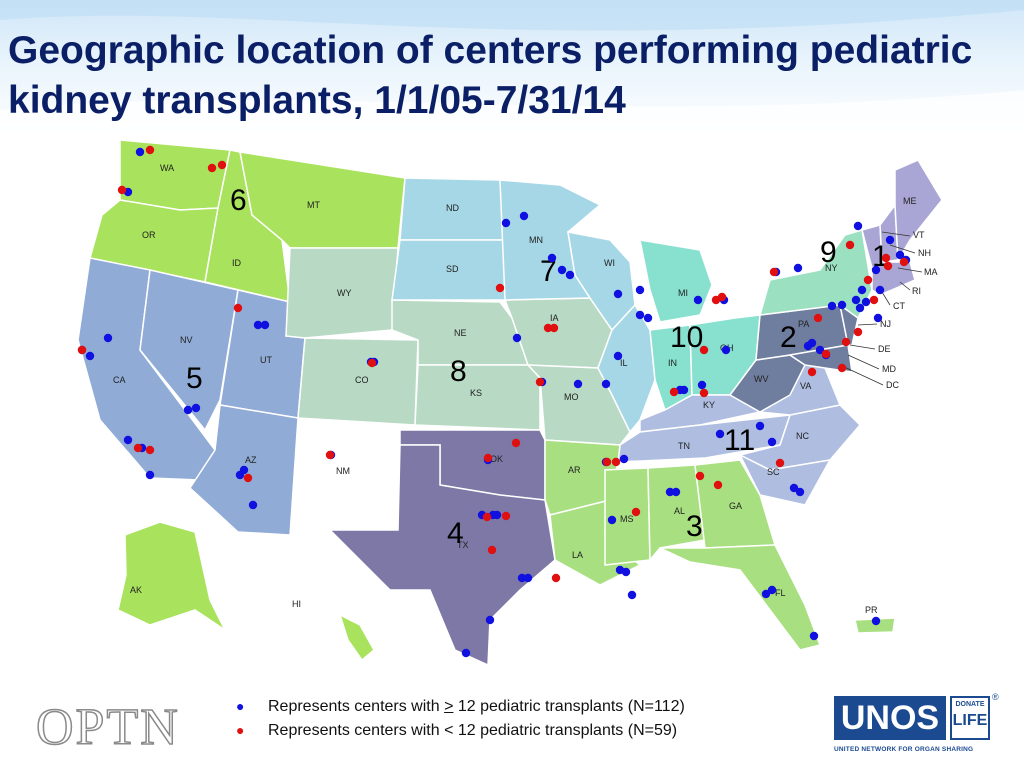 The height and width of the screenshot is (768, 1024). Describe the element at coordinates (571, 397) in the screenshot. I see `label-mo: MO` at that location.